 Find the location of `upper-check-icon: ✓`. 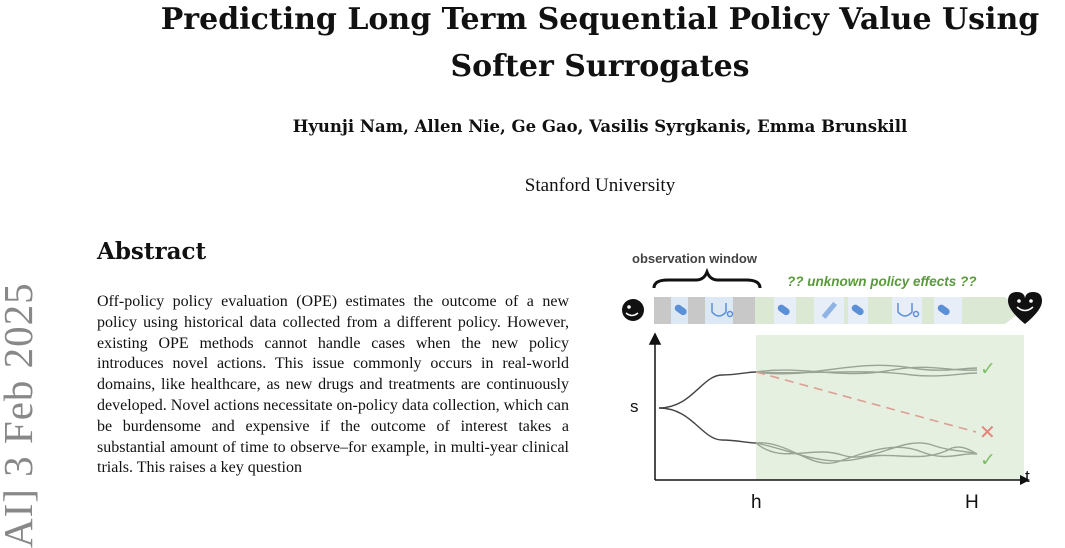

upper-check-icon: ✓ is located at coordinates (988, 369).